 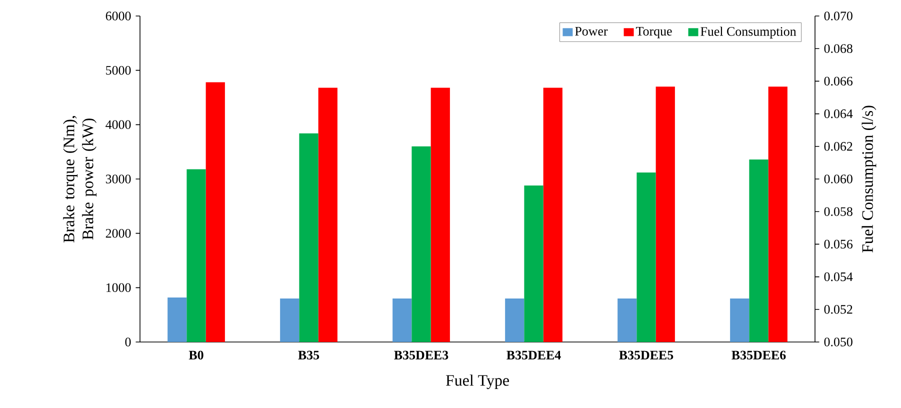 What do you see at coordinates (118, 287) in the screenshot?
I see `y-tick-label: 1000` at bounding box center [118, 287].